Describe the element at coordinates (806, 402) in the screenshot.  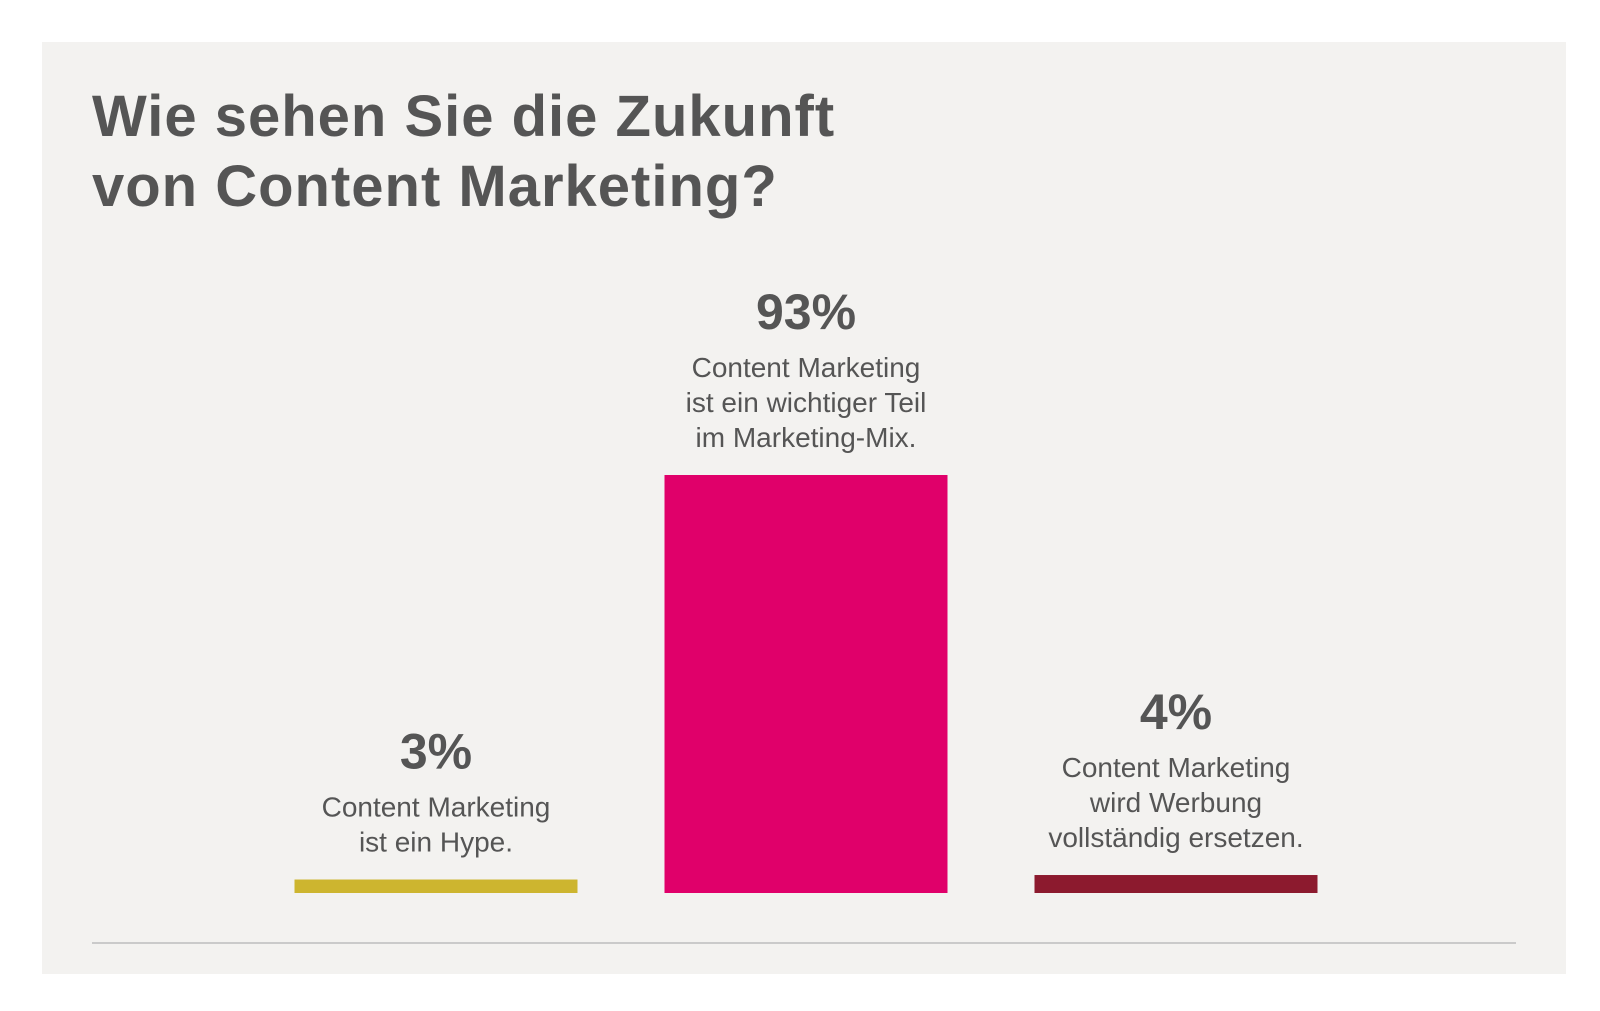
I see `category-label-2-line-2: ist ein wichtiger Teil` at that location.